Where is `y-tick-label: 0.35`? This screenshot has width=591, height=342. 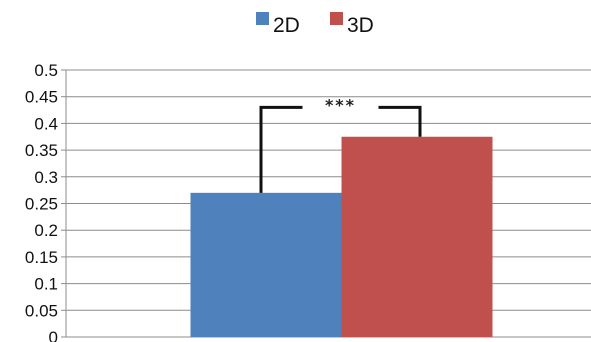 y-tick-label: 0.35 is located at coordinates (41, 150).